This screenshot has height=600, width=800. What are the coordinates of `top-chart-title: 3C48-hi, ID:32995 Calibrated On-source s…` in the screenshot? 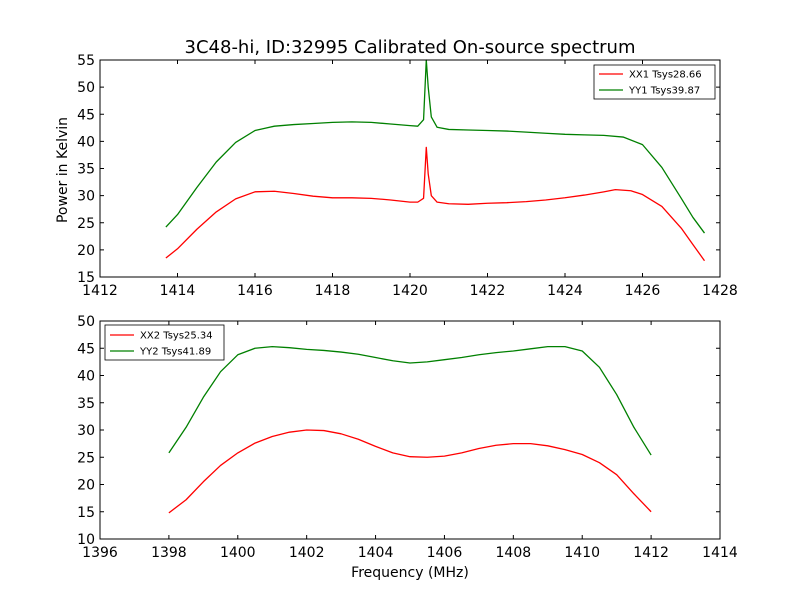 It's located at (410, 47).